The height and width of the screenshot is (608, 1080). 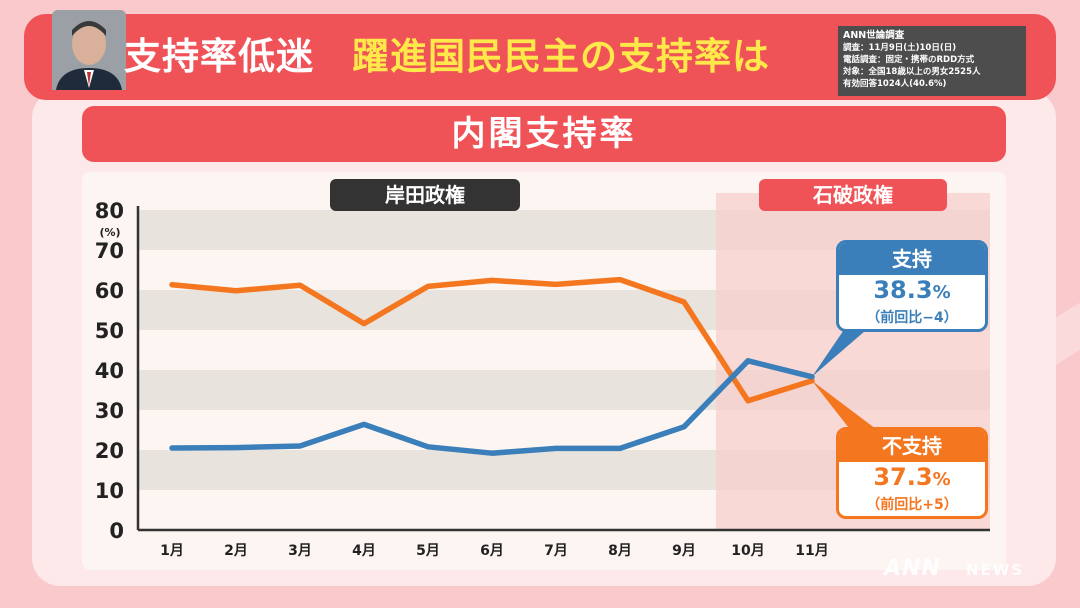 What do you see at coordinates (846, 347) in the screenshot?
I see `support-callout-pointer` at bounding box center [846, 347].